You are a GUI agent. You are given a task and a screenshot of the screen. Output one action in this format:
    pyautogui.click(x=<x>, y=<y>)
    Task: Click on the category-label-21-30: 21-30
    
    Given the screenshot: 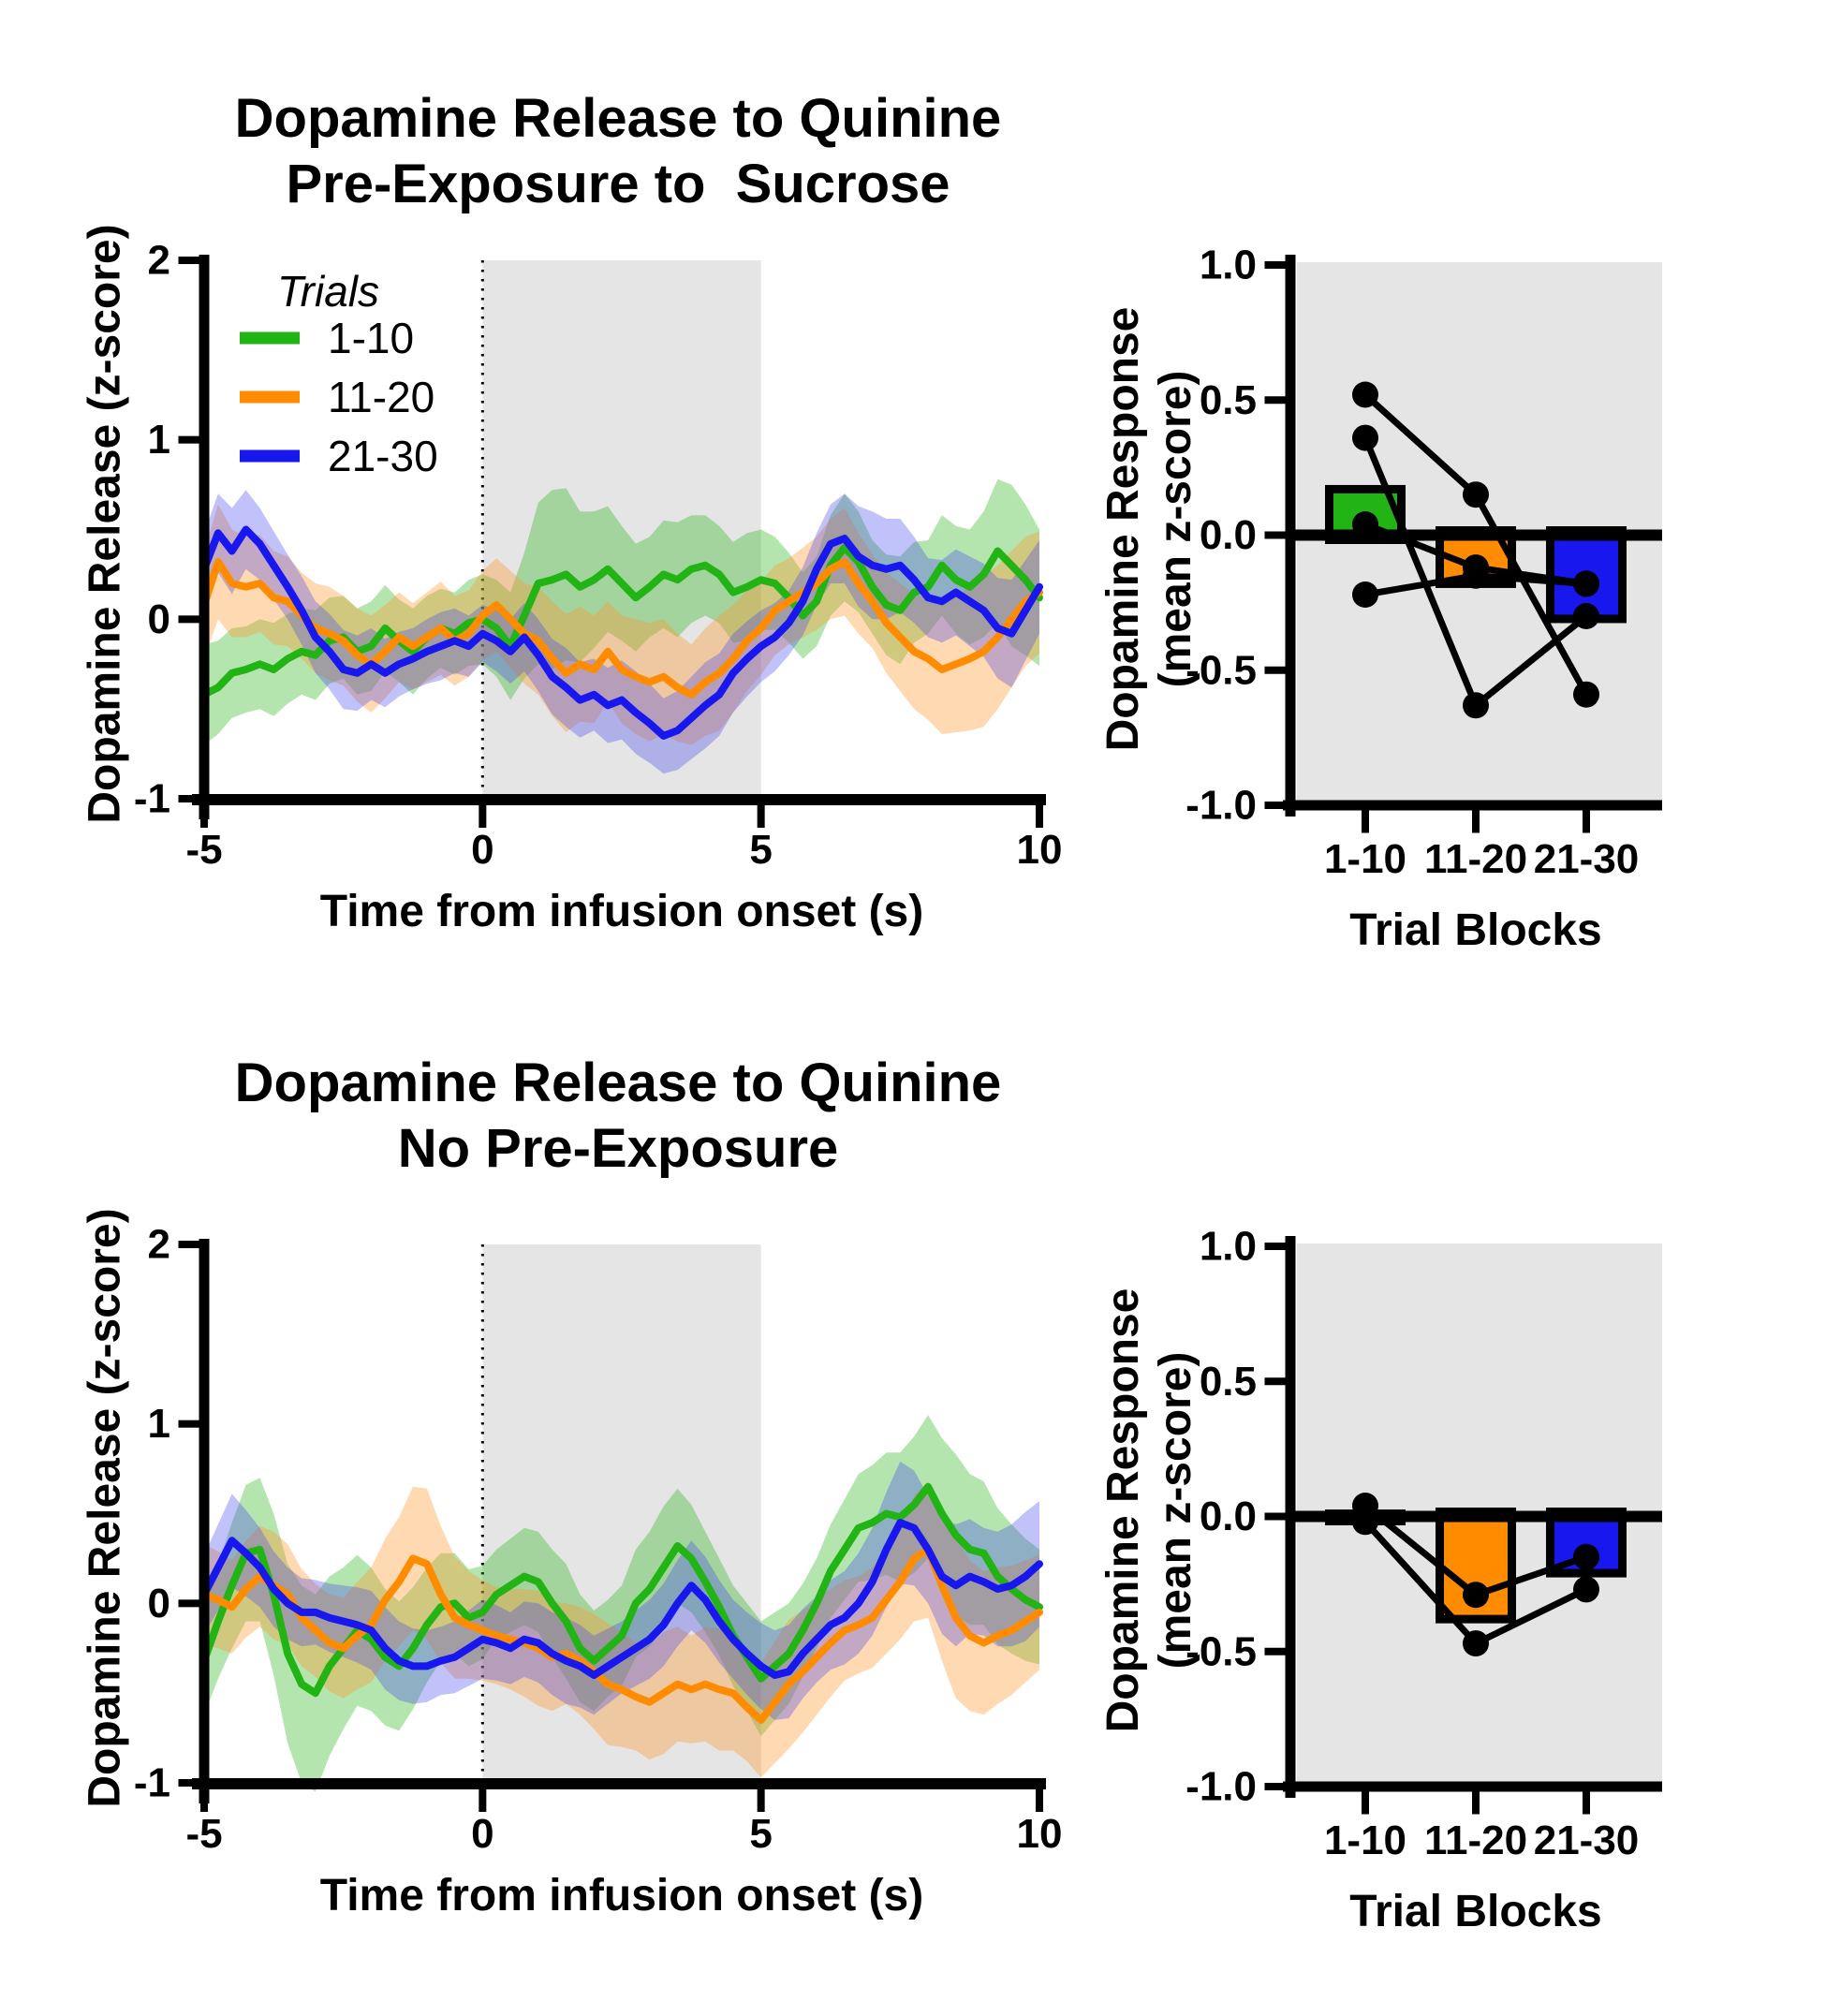 What is the action you would take?
    pyautogui.click(x=1587, y=859)
    